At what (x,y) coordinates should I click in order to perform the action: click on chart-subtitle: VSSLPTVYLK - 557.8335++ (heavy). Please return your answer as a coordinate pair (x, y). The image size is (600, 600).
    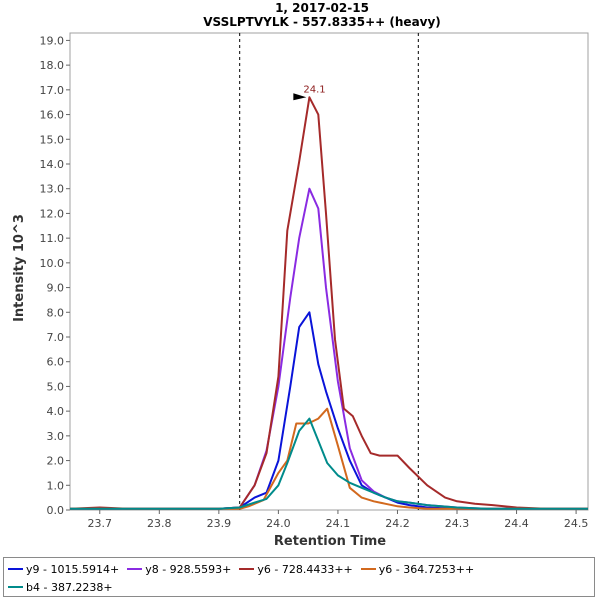
    Looking at the image, I should click on (322, 22).